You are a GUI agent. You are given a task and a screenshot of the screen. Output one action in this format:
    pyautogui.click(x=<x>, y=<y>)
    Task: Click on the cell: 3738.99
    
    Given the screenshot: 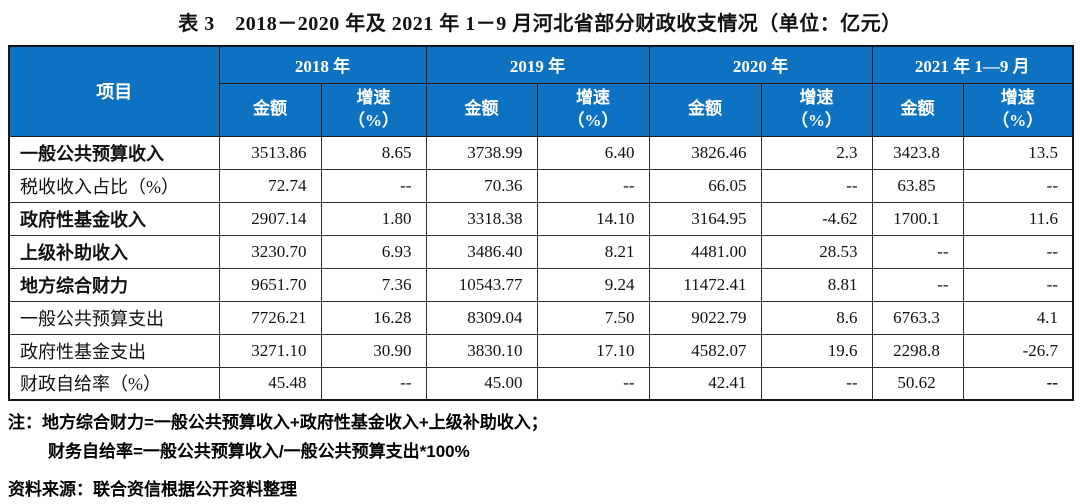 What is the action you would take?
    pyautogui.click(x=481, y=152)
    